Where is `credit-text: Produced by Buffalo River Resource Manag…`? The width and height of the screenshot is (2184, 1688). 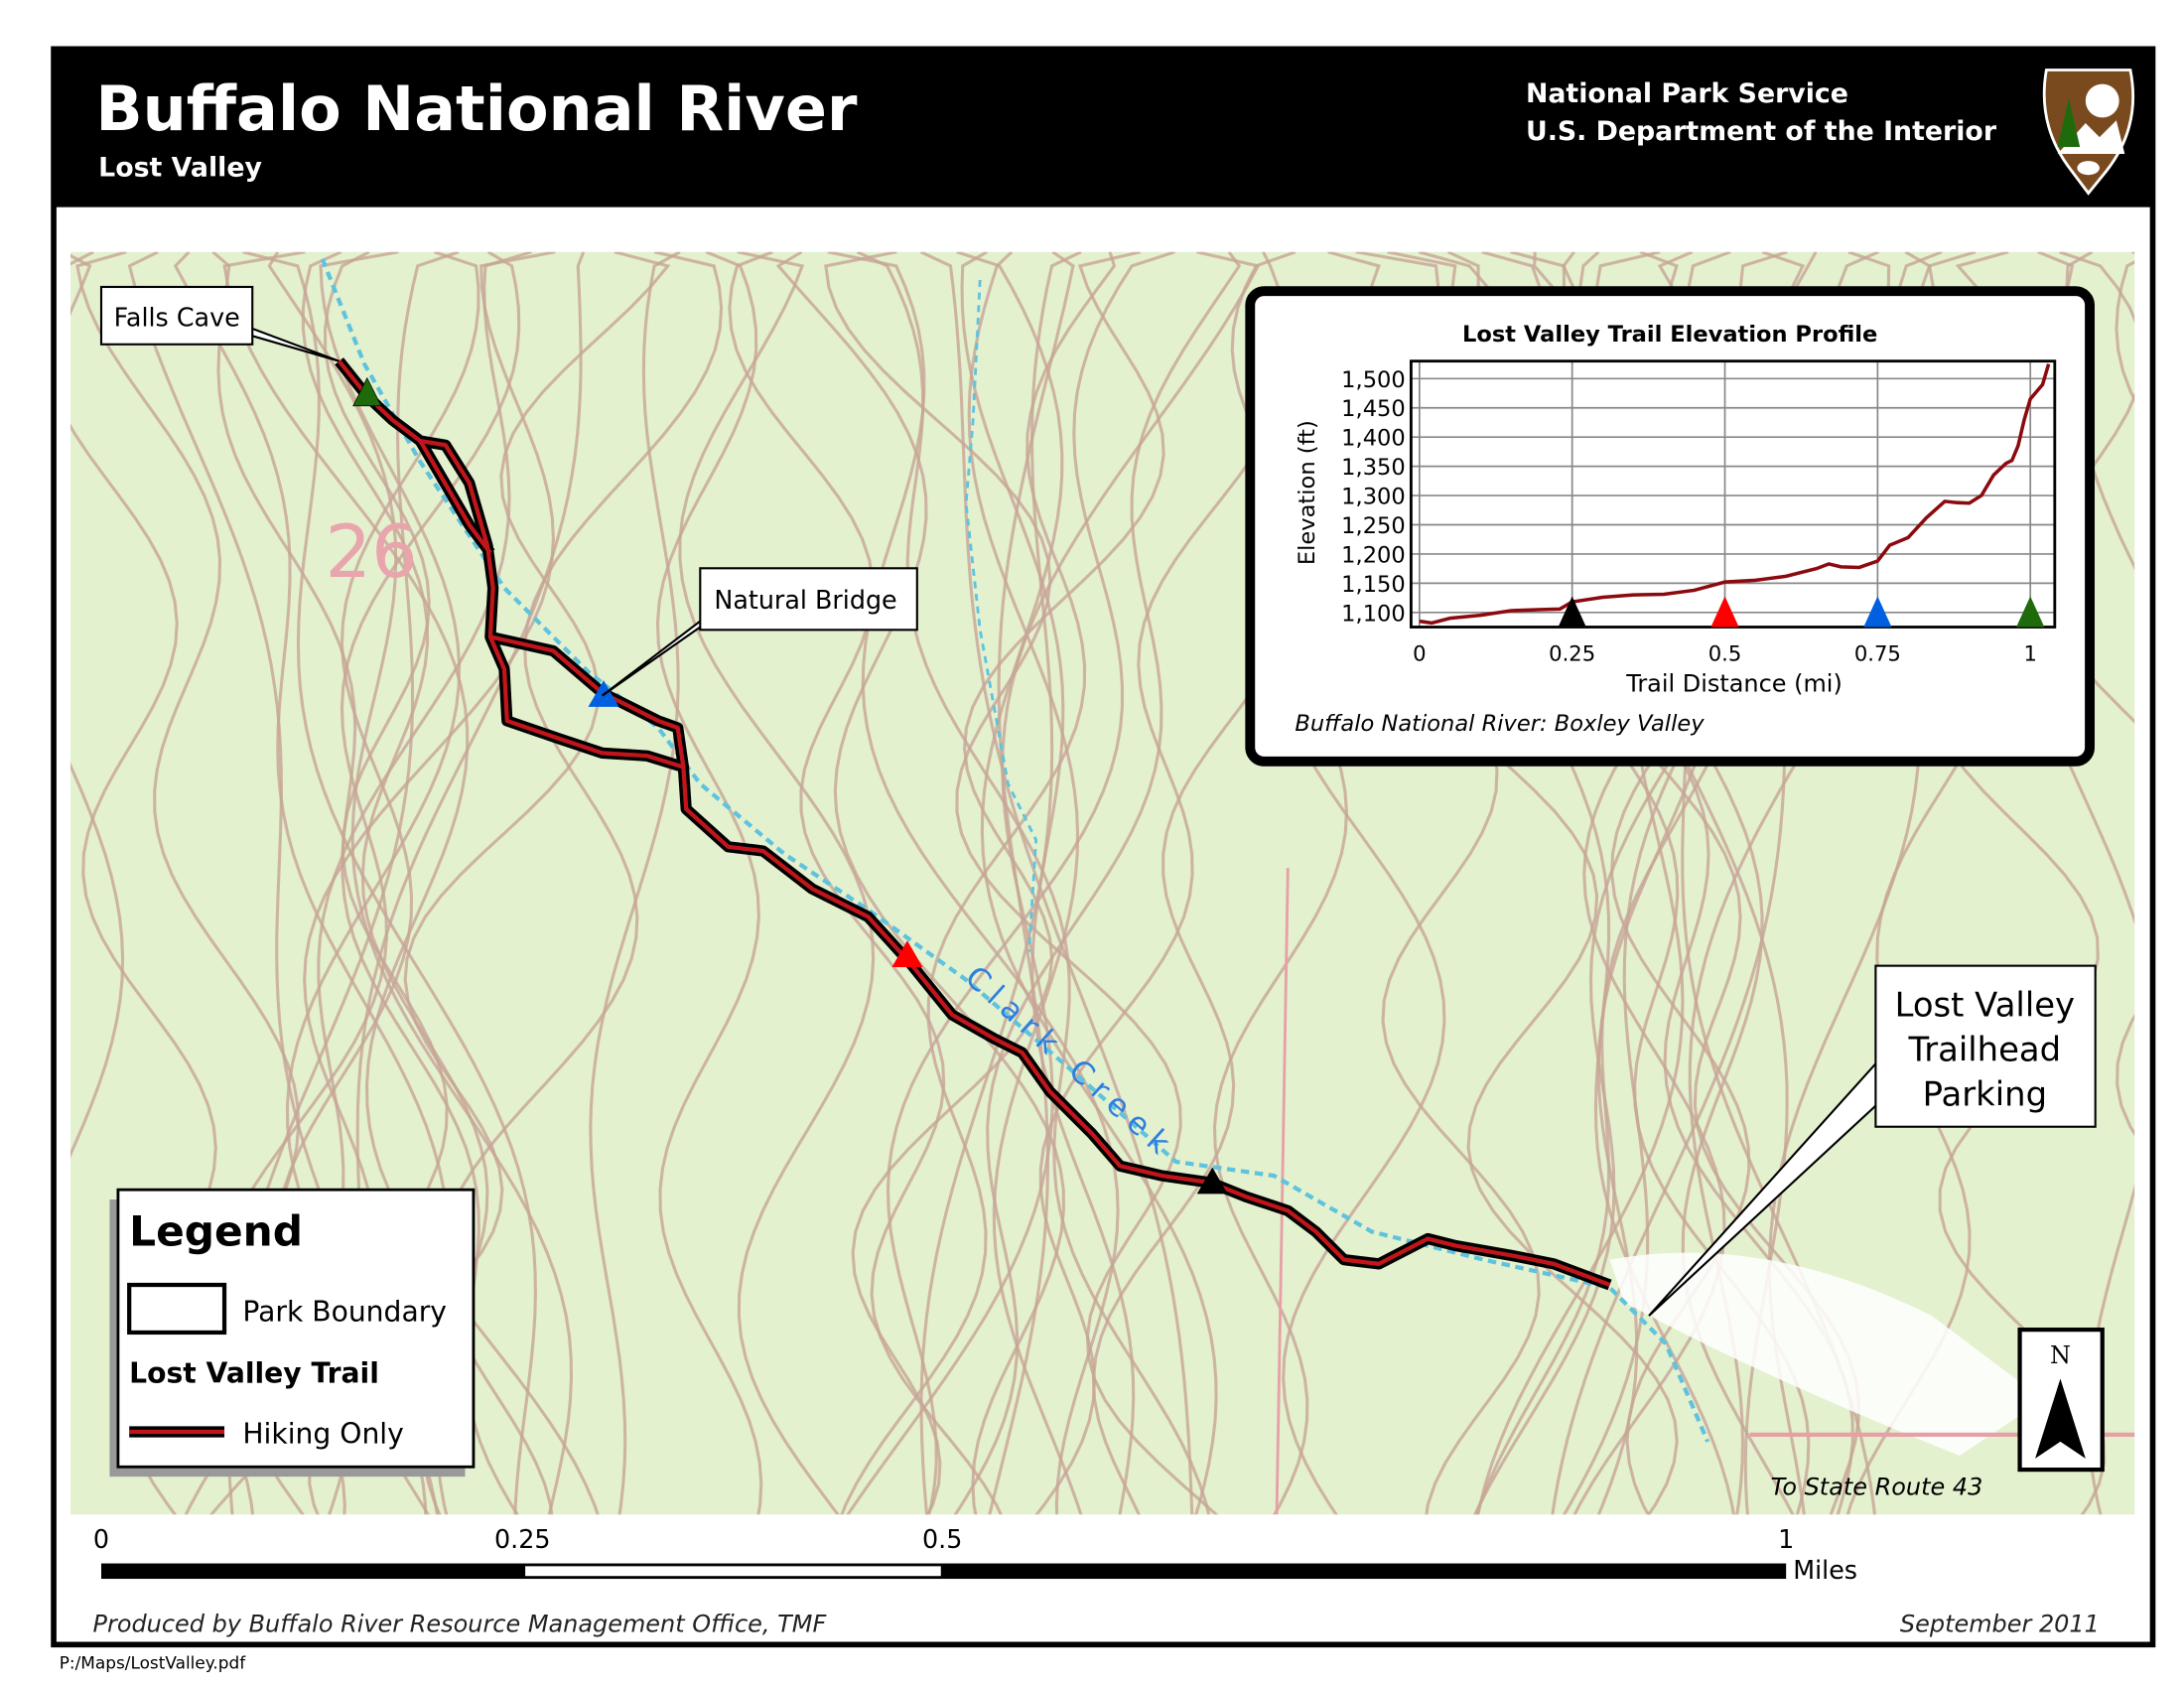
credit-text: Produced by Buffalo River Resource Manag… is located at coordinates (460, 1624).